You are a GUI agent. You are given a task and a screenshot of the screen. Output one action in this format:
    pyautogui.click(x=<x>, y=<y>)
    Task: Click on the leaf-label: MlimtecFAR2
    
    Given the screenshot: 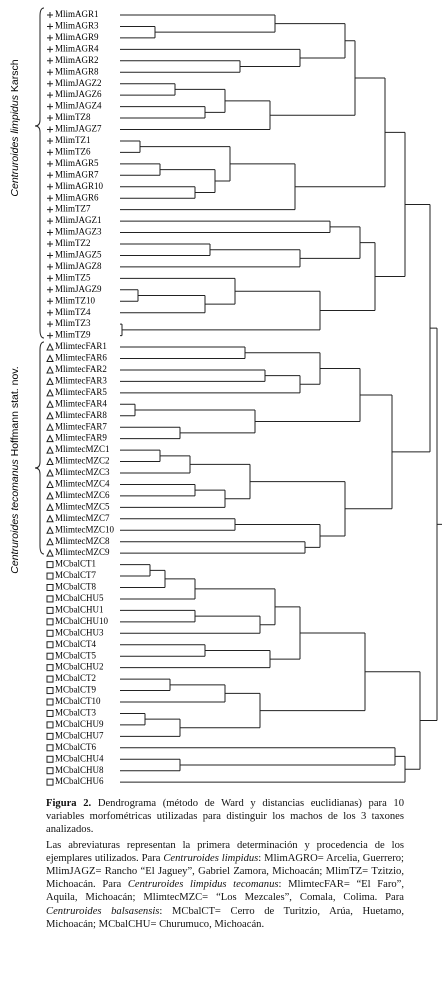 What is the action you would take?
    pyautogui.click(x=81, y=369)
    